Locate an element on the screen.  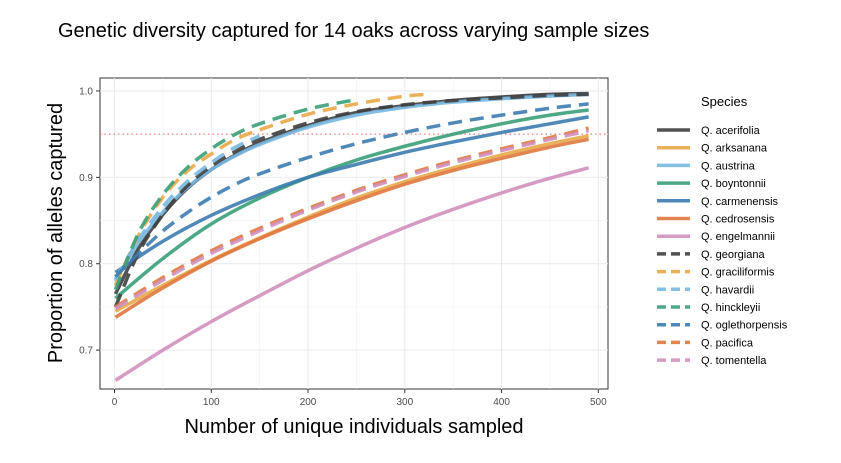
legend-label: Q. havardii is located at coordinates (727, 290).